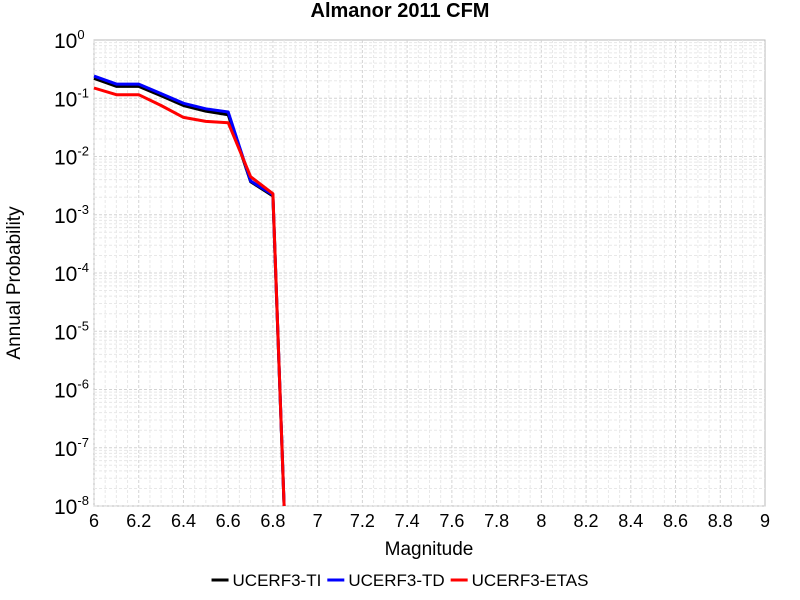  Describe the element at coordinates (407, 521) in the screenshot. I see `x-tick-label: 7.4` at that location.